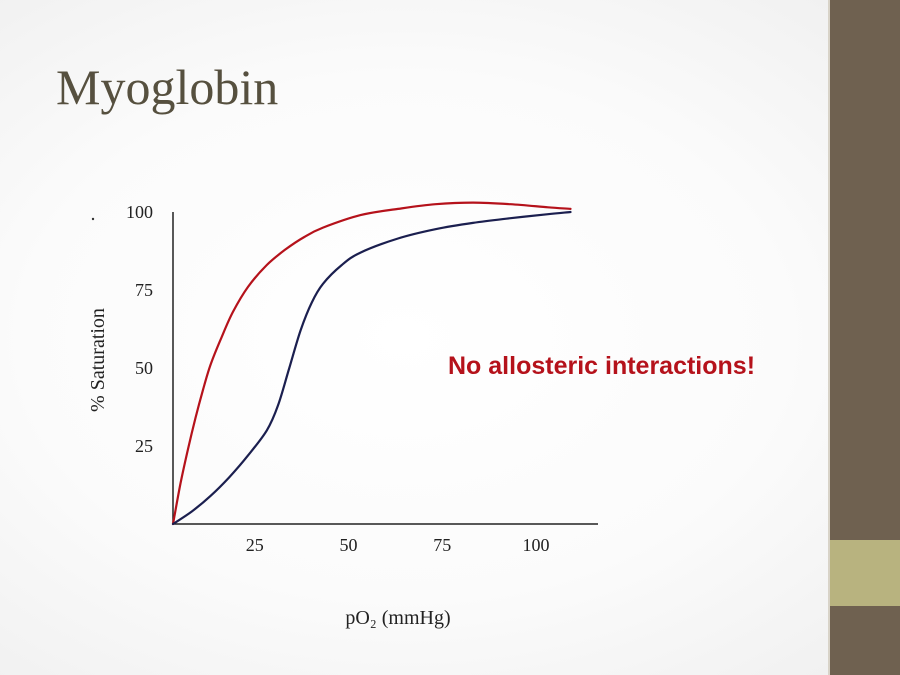 The height and width of the screenshot is (675, 900). I want to click on y-tick-label: 75, so click(144, 290).